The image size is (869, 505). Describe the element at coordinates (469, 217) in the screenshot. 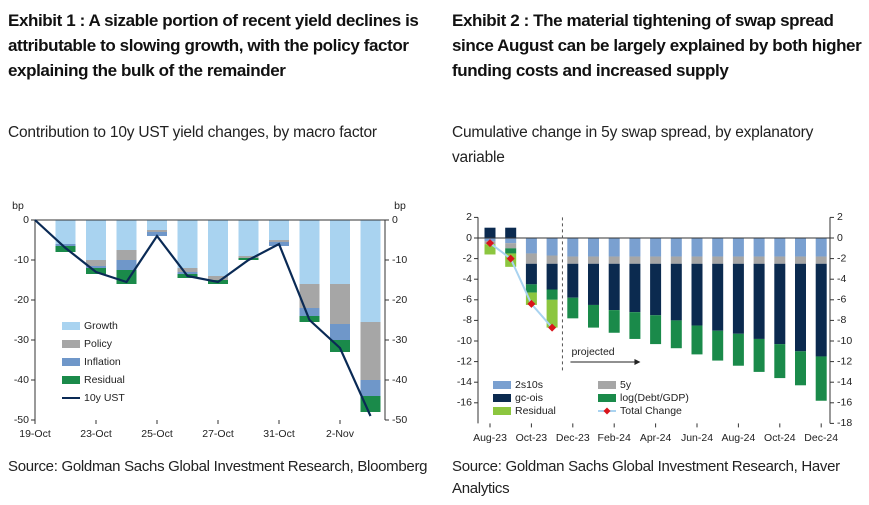

I see `y-tick-label: 2` at that location.